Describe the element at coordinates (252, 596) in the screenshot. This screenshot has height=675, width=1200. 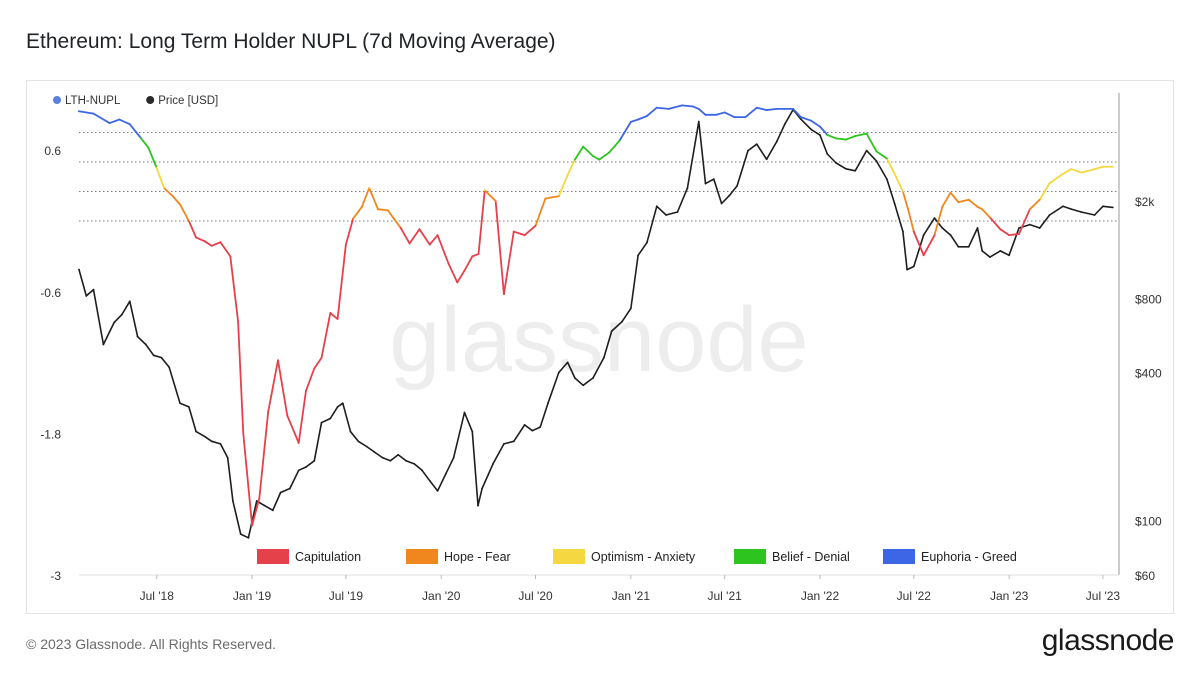
I see `x-tick-label: Jan '19` at that location.